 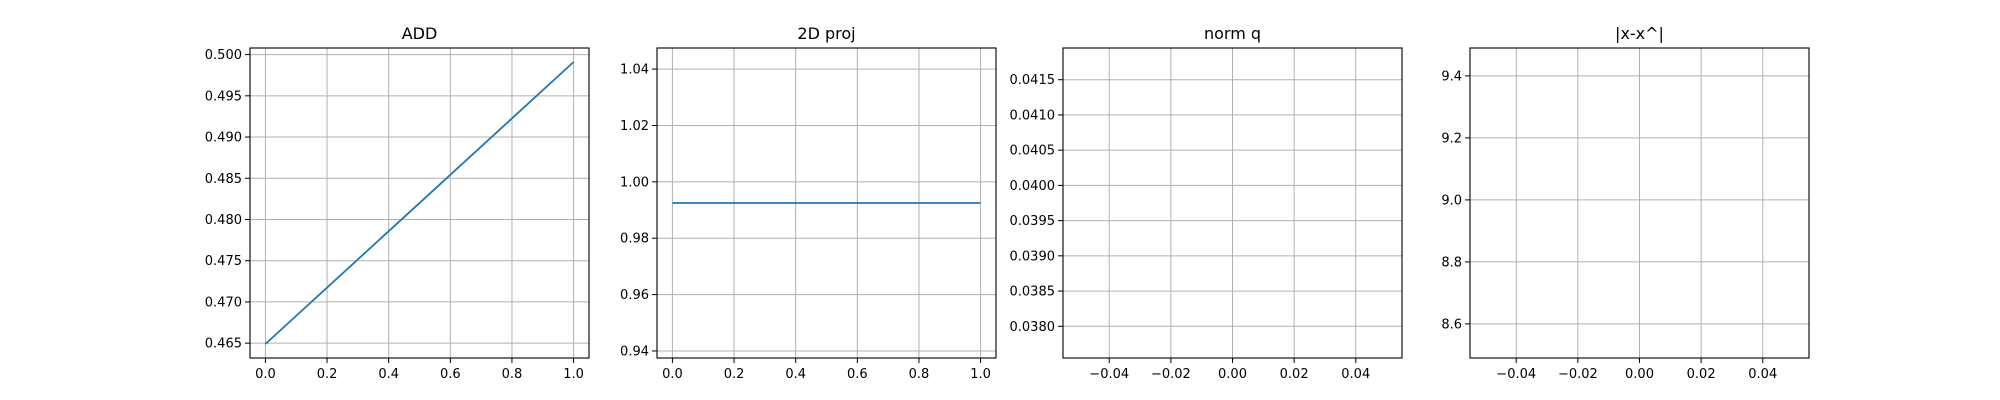 I want to click on series-line, so click(x=419, y=203).